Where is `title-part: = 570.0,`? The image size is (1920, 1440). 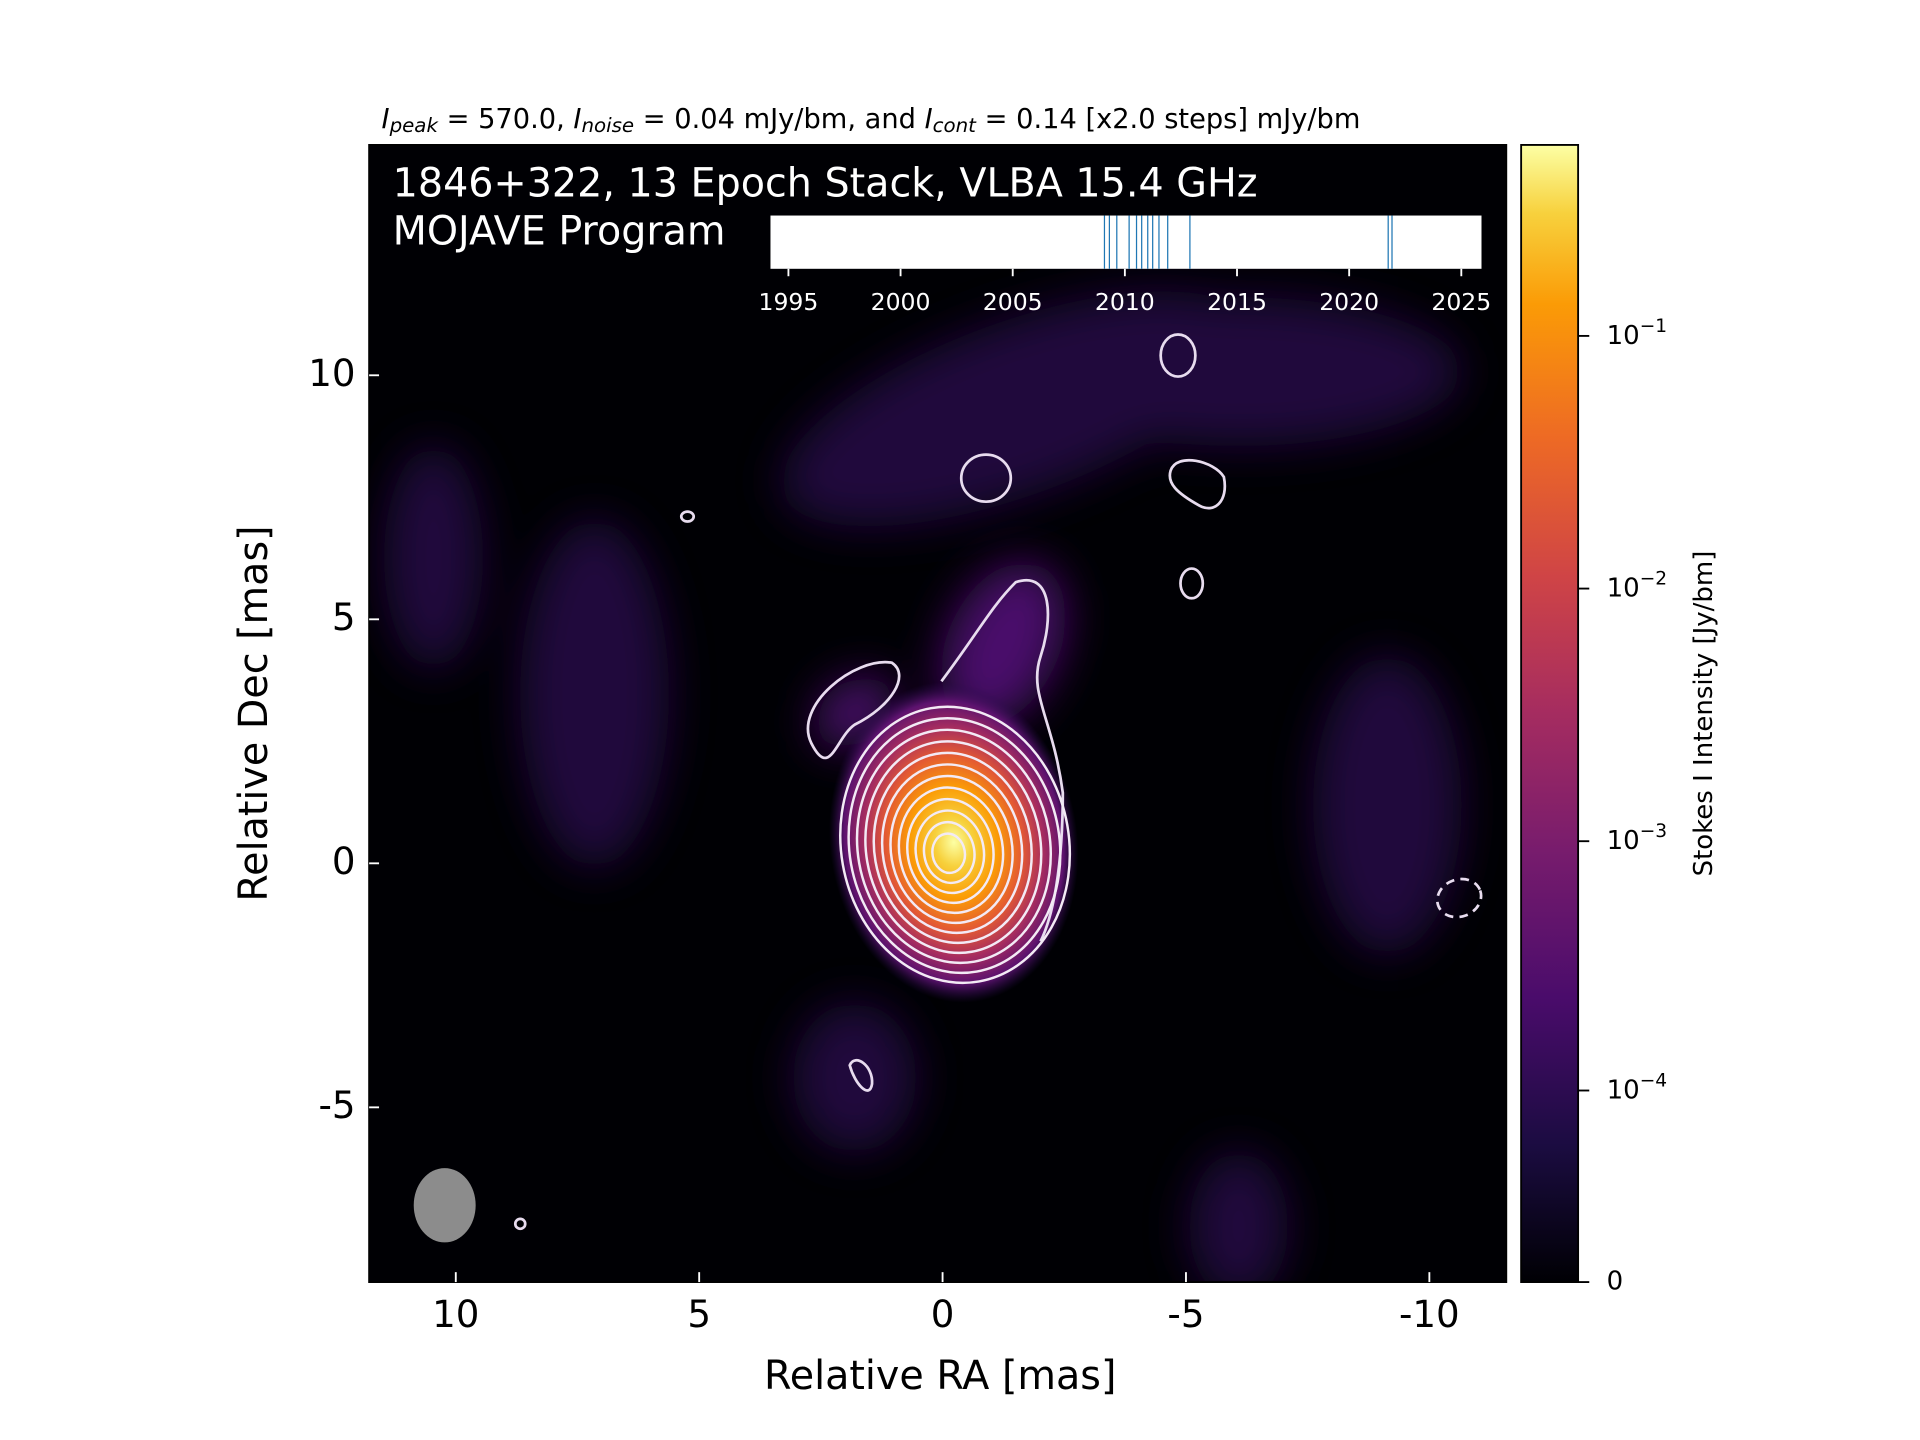 title-part: = 570.0, is located at coordinates (506, 119).